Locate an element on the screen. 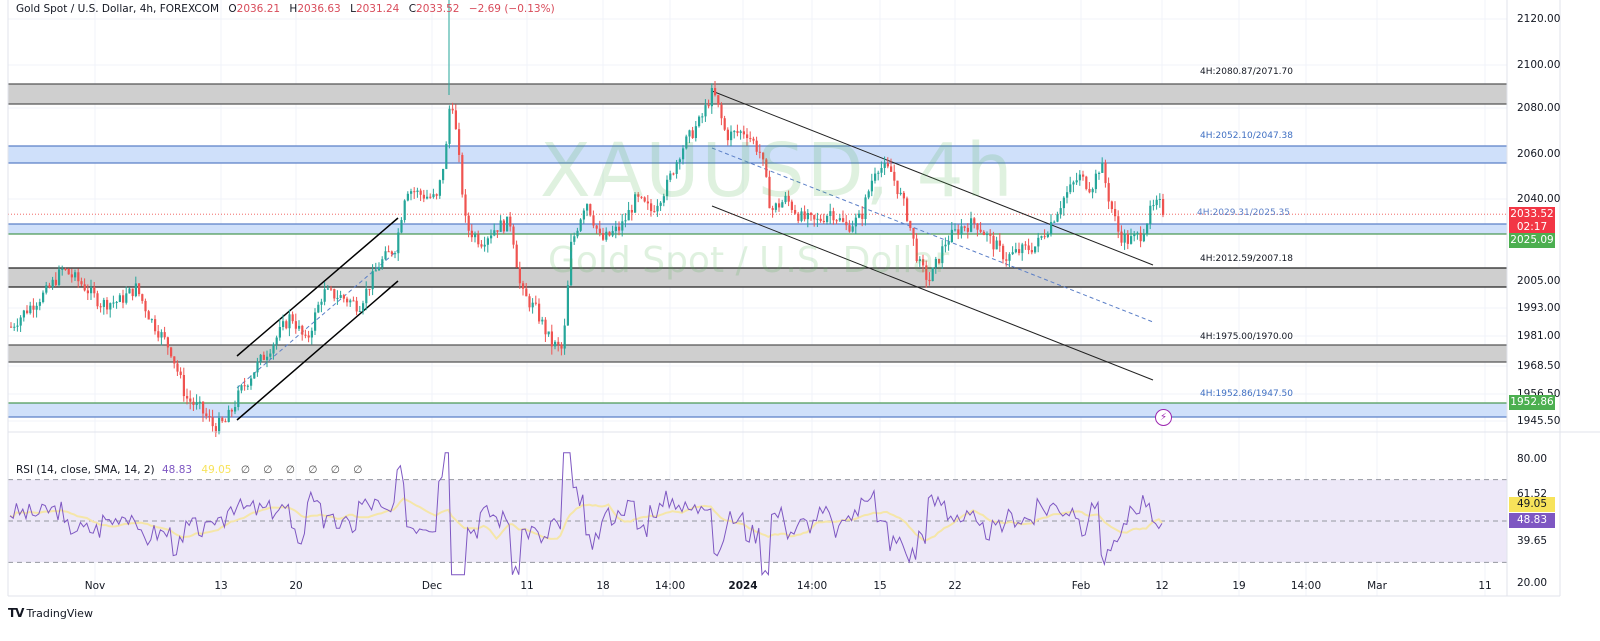  rsi-title: RSI (14, close, SMA, 14, 2) is located at coordinates (85, 470).